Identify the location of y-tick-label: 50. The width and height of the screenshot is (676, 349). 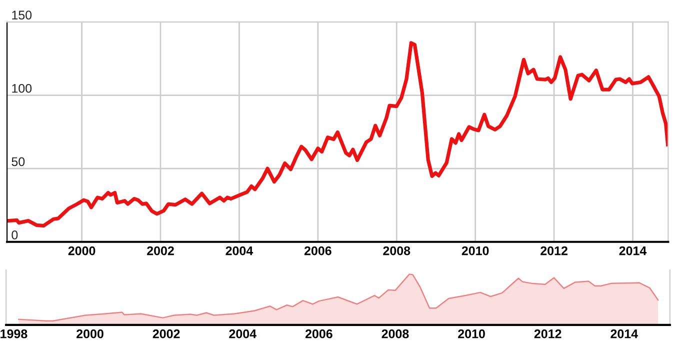
(18, 161).